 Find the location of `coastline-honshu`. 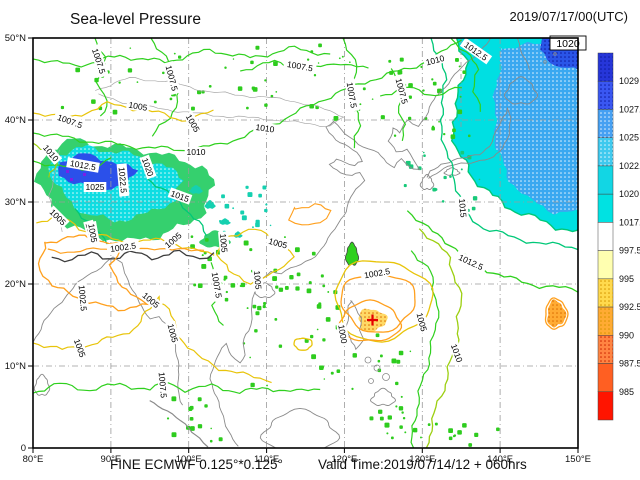

coastline-honshu is located at coordinates (469, 142).